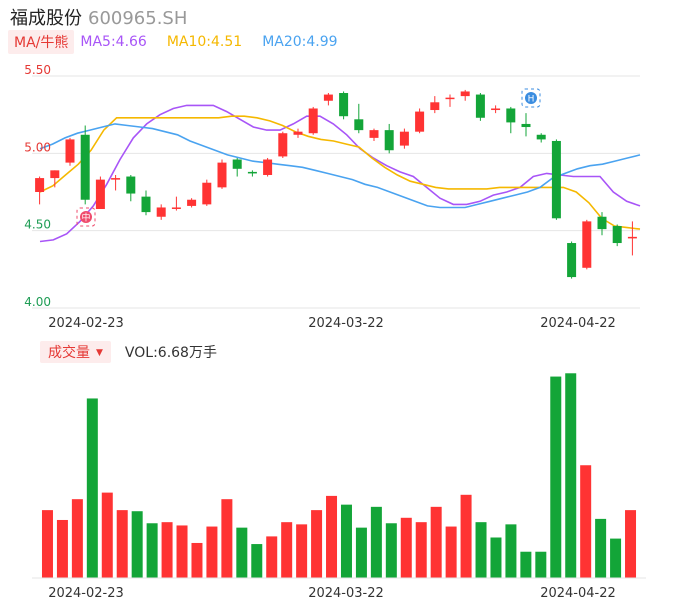 The width and height of the screenshot is (686, 606). I want to click on volume-date-axis: 2024-02-23 2024-03-22 2024-04-22, so click(332, 593).